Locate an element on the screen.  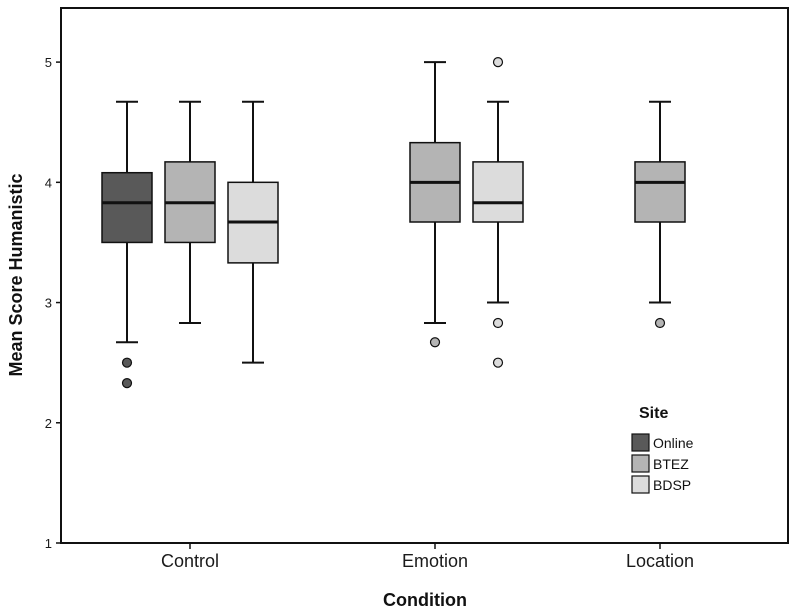
y-tick-label-1: 2 is located at coordinates (48, 423).